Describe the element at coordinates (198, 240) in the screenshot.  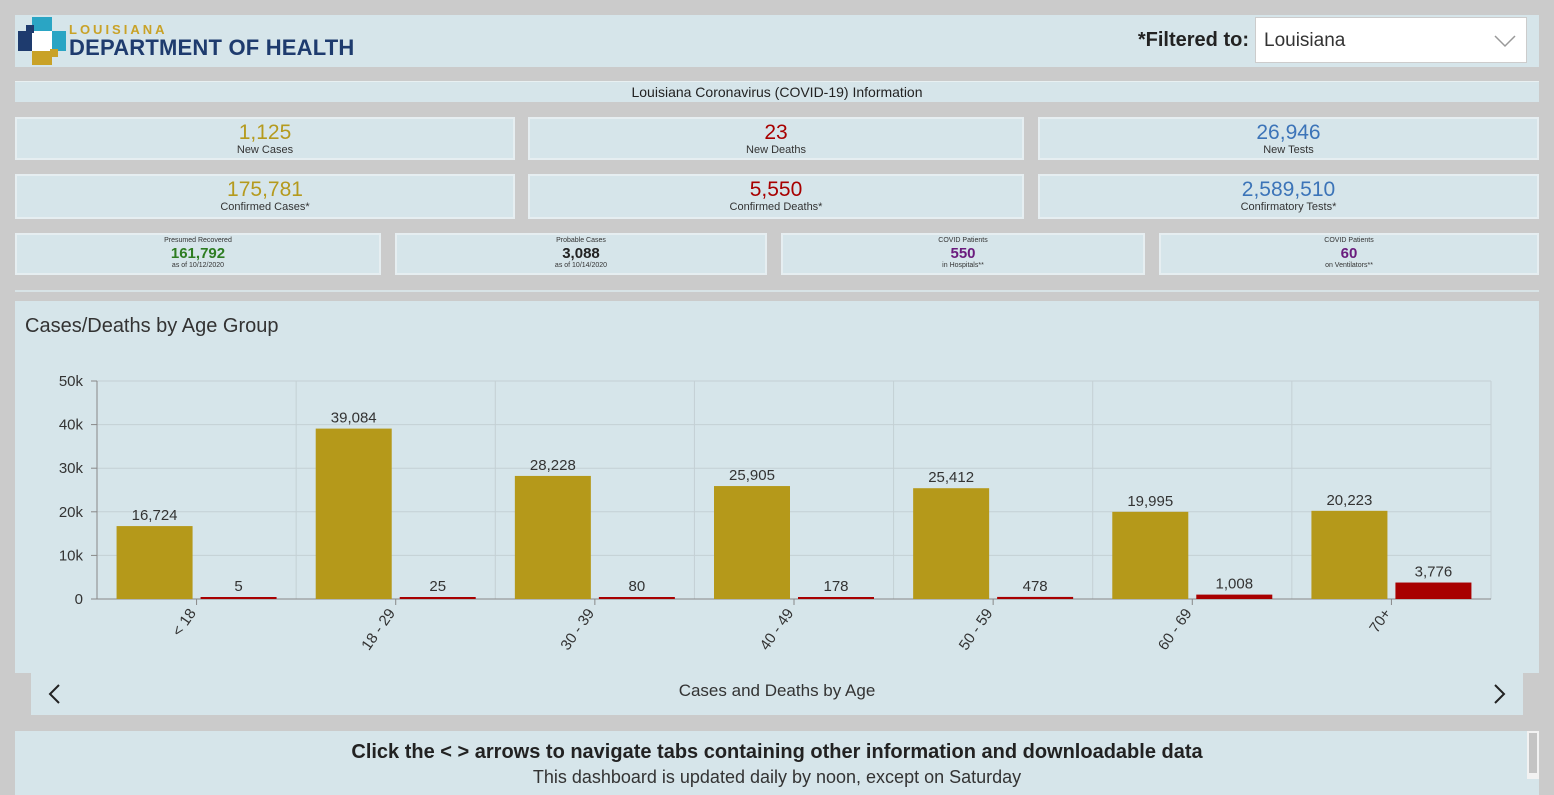
I see `stat-caption: Presumed Recovered` at that location.